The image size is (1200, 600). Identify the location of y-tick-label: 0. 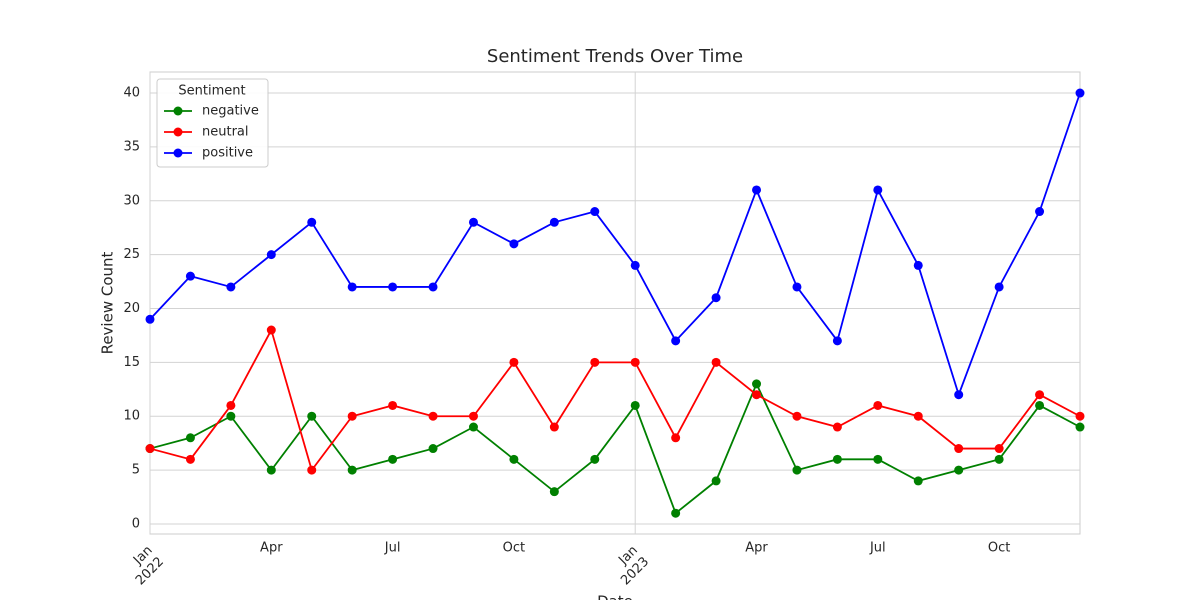
(136, 523).